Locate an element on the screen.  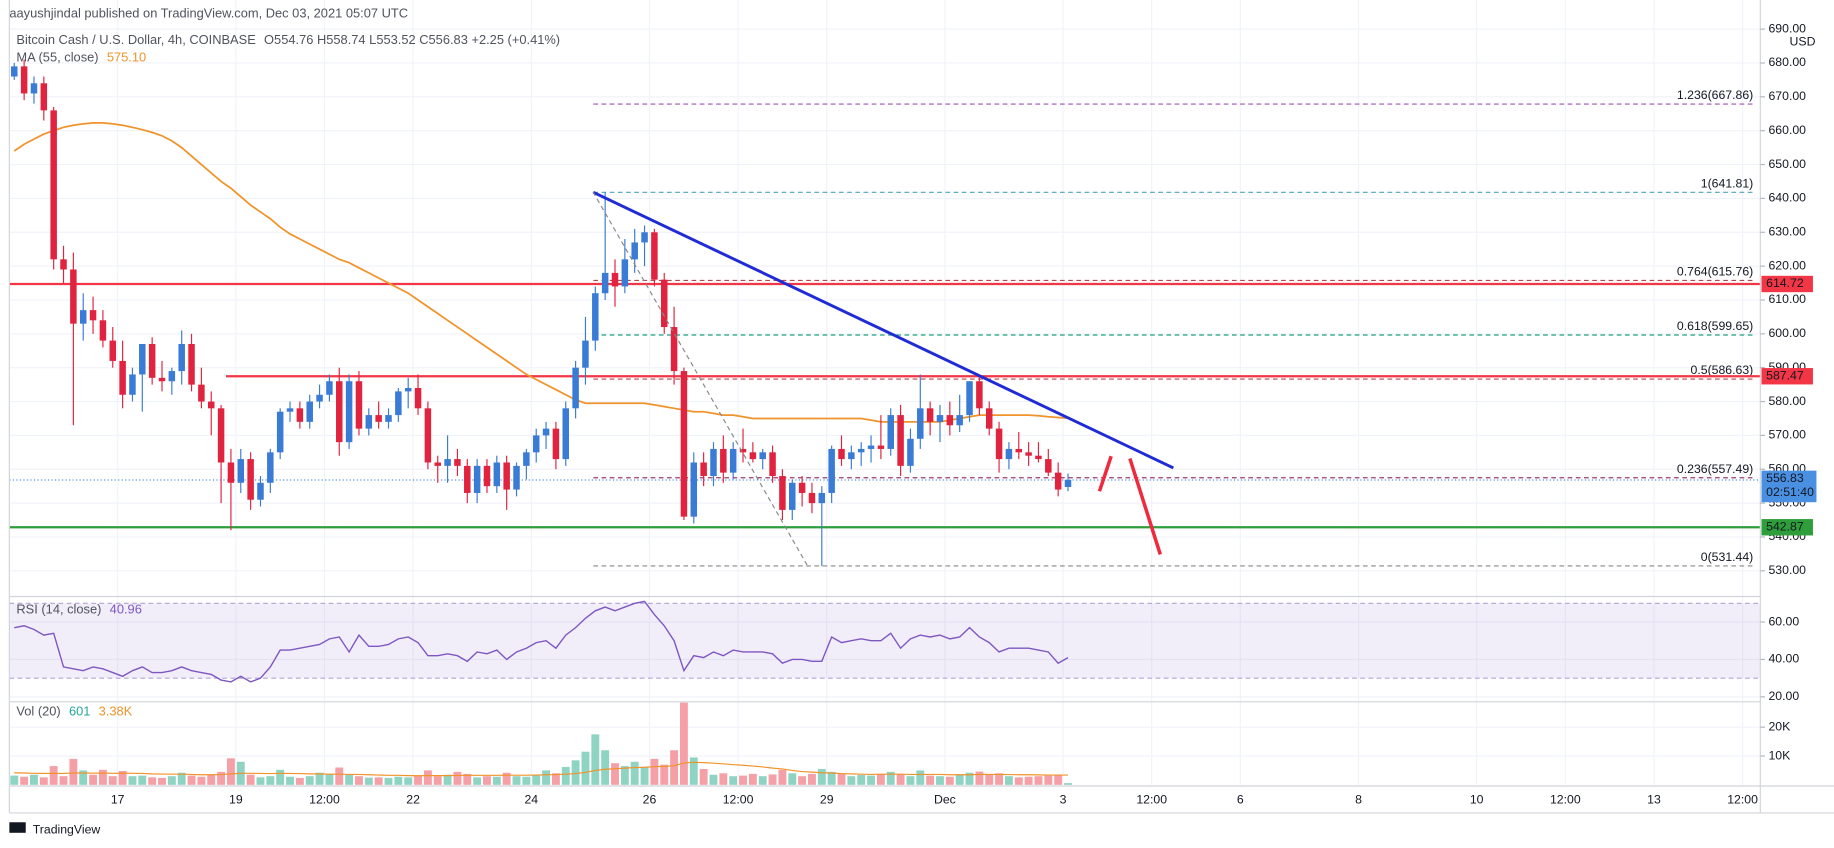
rsi-line is located at coordinates (541, 641).